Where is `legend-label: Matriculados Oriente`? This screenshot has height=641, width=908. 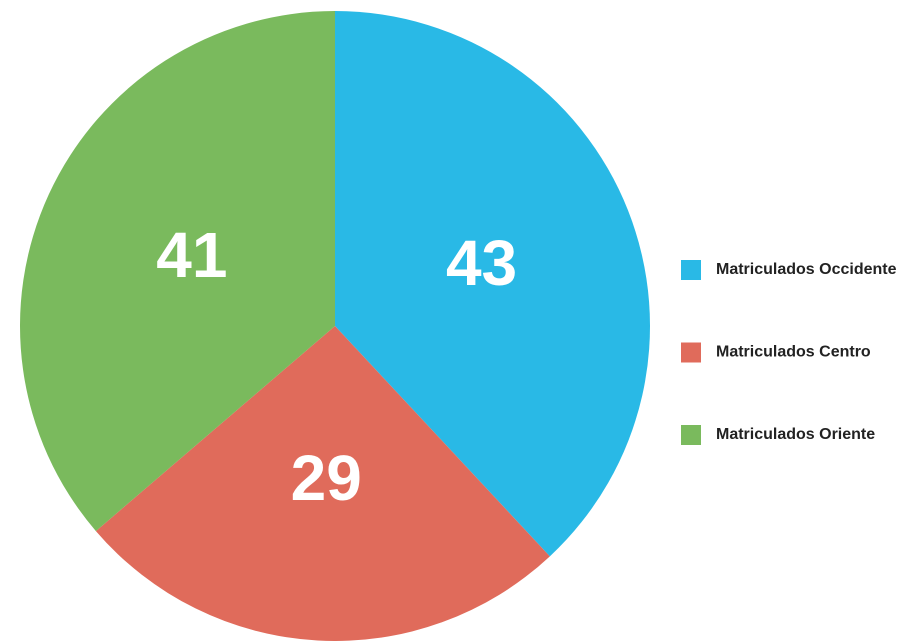
legend-label: Matriculados Oriente is located at coordinates (795, 434).